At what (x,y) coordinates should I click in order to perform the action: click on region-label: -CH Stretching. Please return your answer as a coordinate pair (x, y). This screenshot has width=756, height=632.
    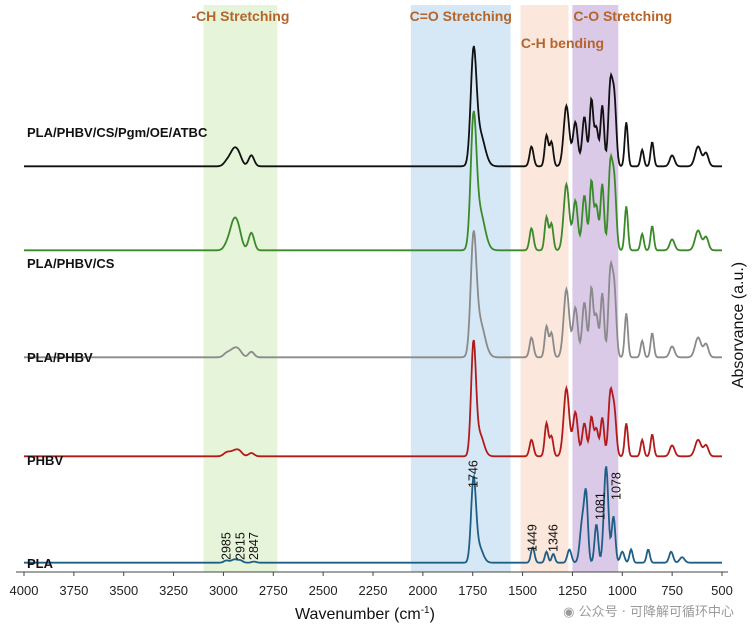
    Looking at the image, I should click on (240, 16).